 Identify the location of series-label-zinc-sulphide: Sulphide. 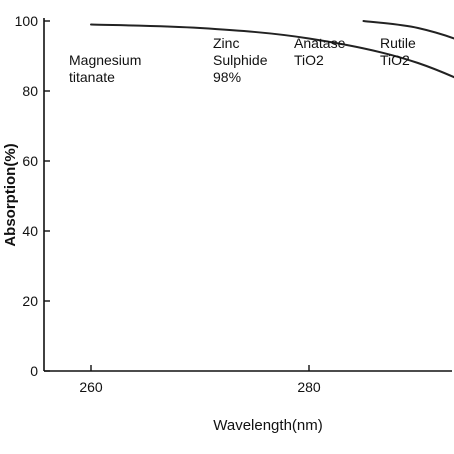
(240, 60).